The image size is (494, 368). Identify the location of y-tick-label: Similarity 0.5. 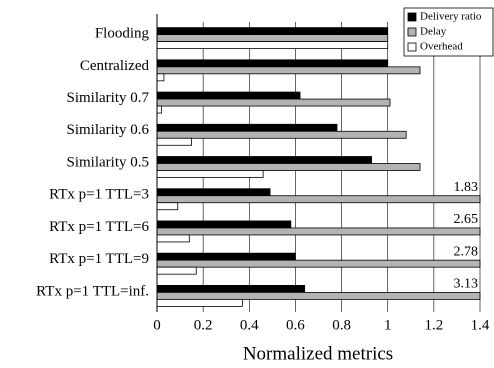
(108, 162).